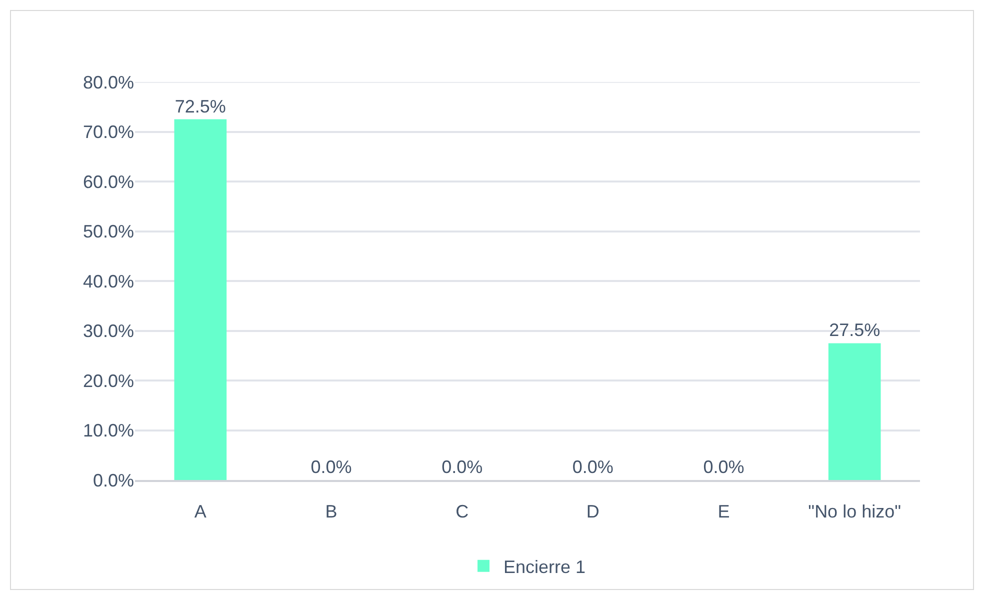  Describe the element at coordinates (724, 511) in the screenshot. I see `x-tick-label: E` at that location.